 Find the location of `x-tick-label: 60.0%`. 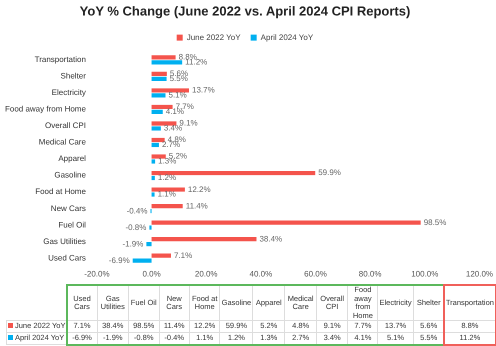

x-tick-label: 60.0% is located at coordinates (315, 273).